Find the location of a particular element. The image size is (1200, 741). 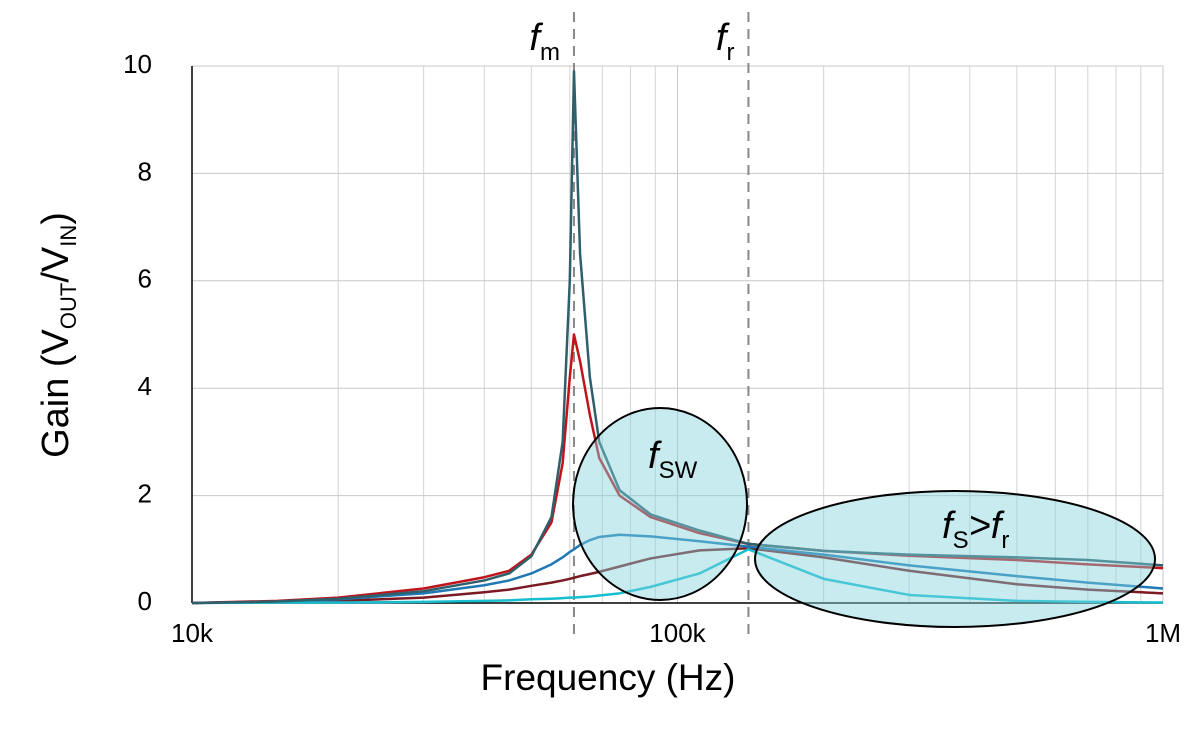

y-tick-label: 6 is located at coordinates (145, 279).